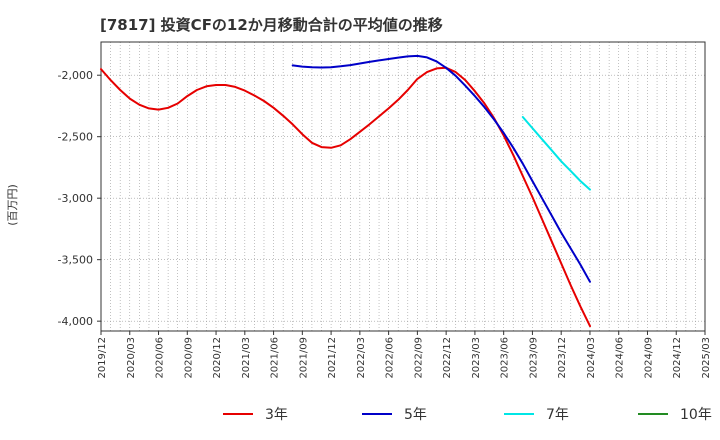  Describe the element at coordinates (102, 358) in the screenshot. I see `x-tick-label: 2019/12` at that location.